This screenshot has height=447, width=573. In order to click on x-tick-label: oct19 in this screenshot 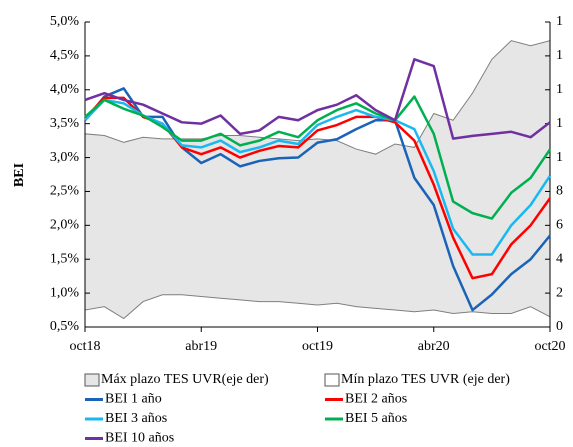, I will do `click(317, 346)`.